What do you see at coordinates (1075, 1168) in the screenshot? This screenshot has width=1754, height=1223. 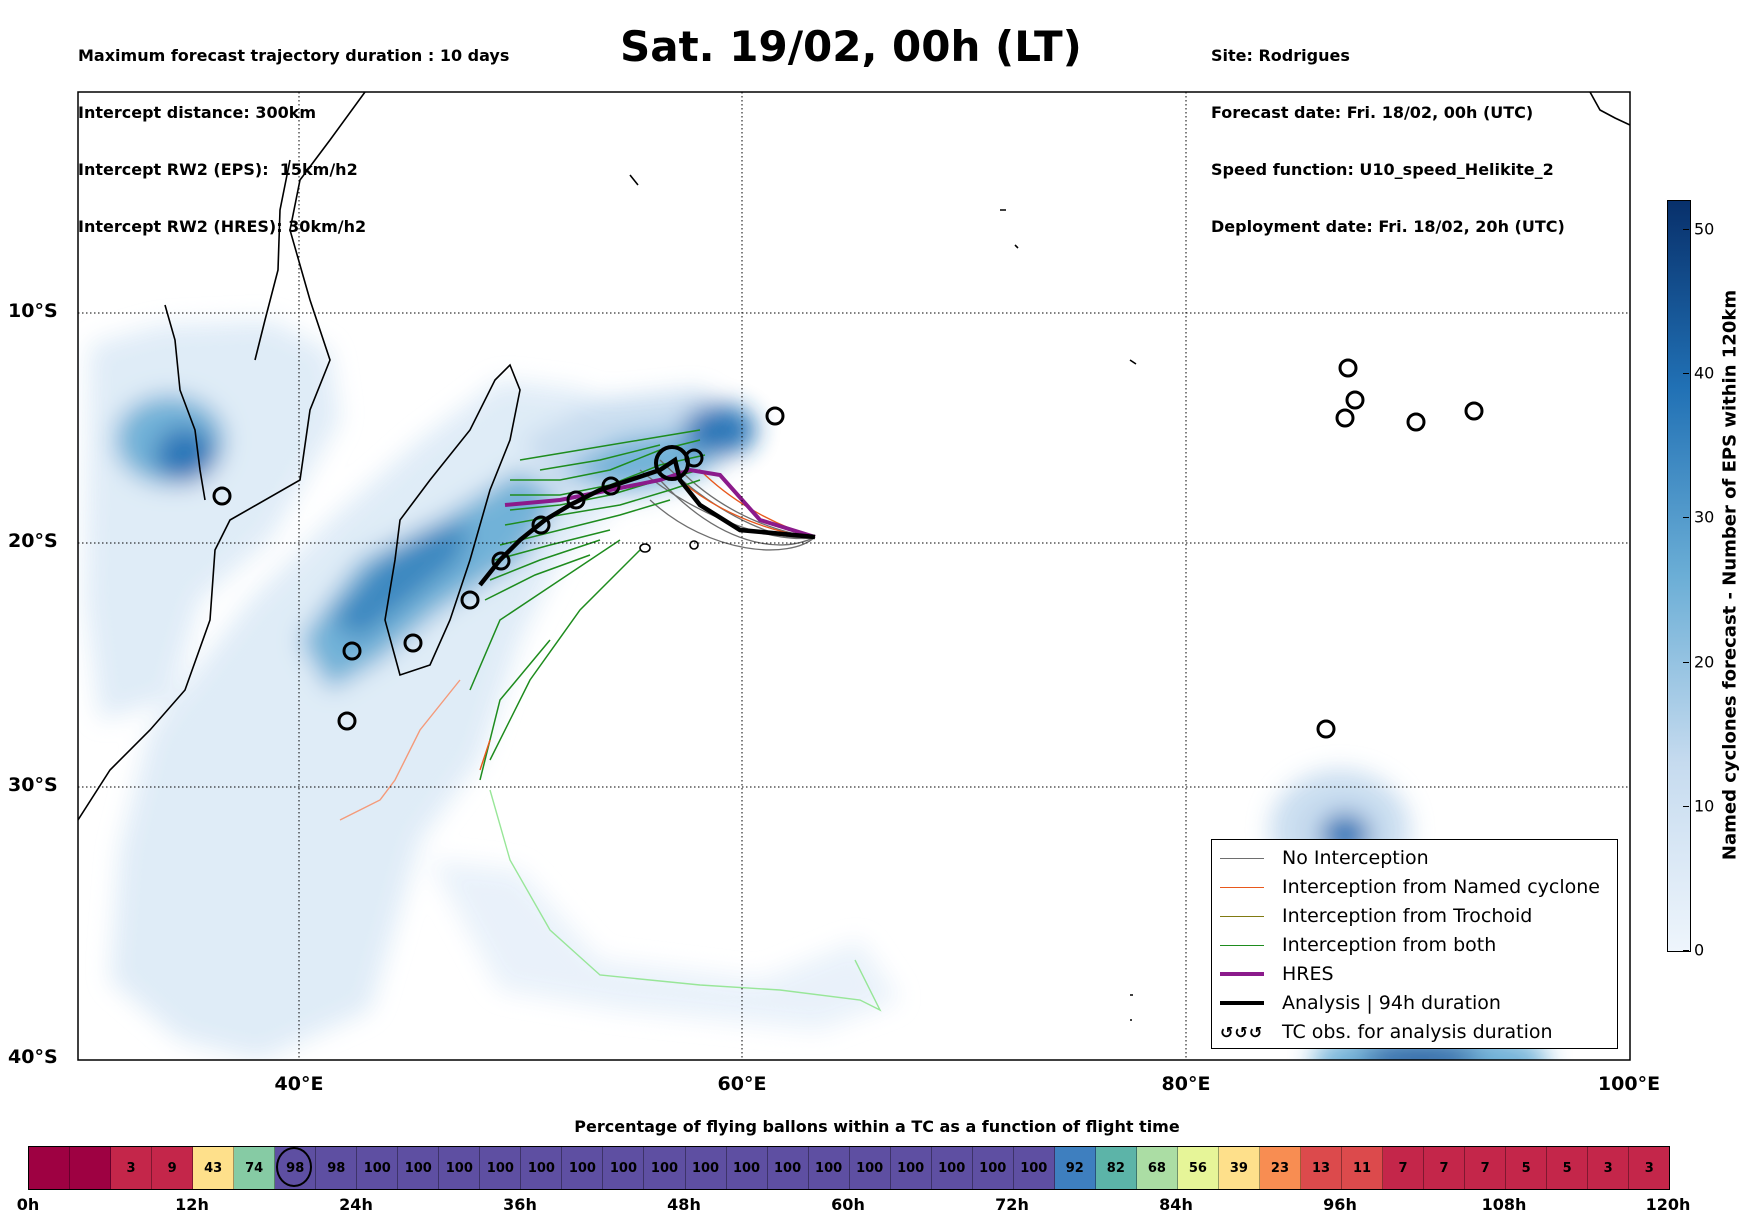 I see `timebar-cell: 92` at bounding box center [1075, 1168].